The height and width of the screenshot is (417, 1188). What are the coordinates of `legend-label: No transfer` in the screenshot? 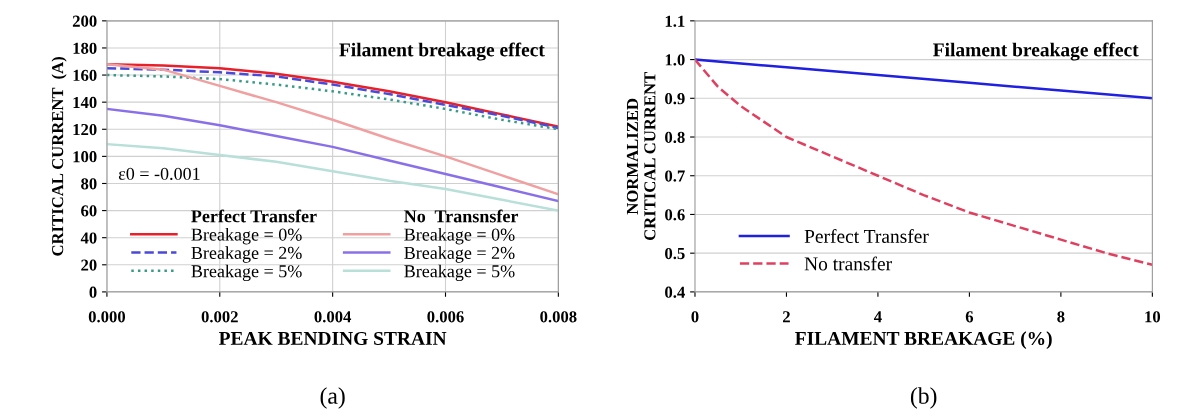 It's located at (848, 263).